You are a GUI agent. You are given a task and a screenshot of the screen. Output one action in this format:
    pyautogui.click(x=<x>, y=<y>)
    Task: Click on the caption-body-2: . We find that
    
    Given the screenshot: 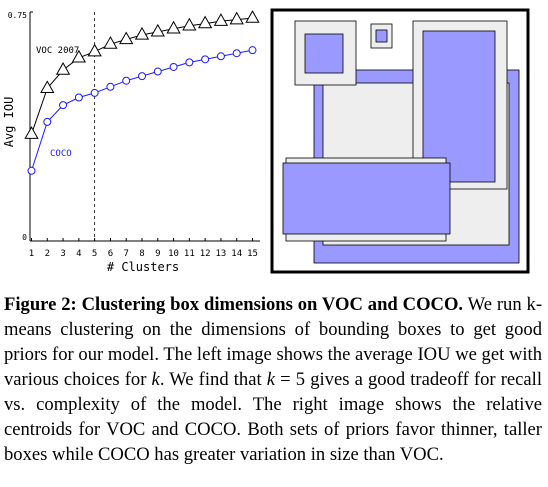 What is the action you would take?
    pyautogui.click(x=213, y=379)
    